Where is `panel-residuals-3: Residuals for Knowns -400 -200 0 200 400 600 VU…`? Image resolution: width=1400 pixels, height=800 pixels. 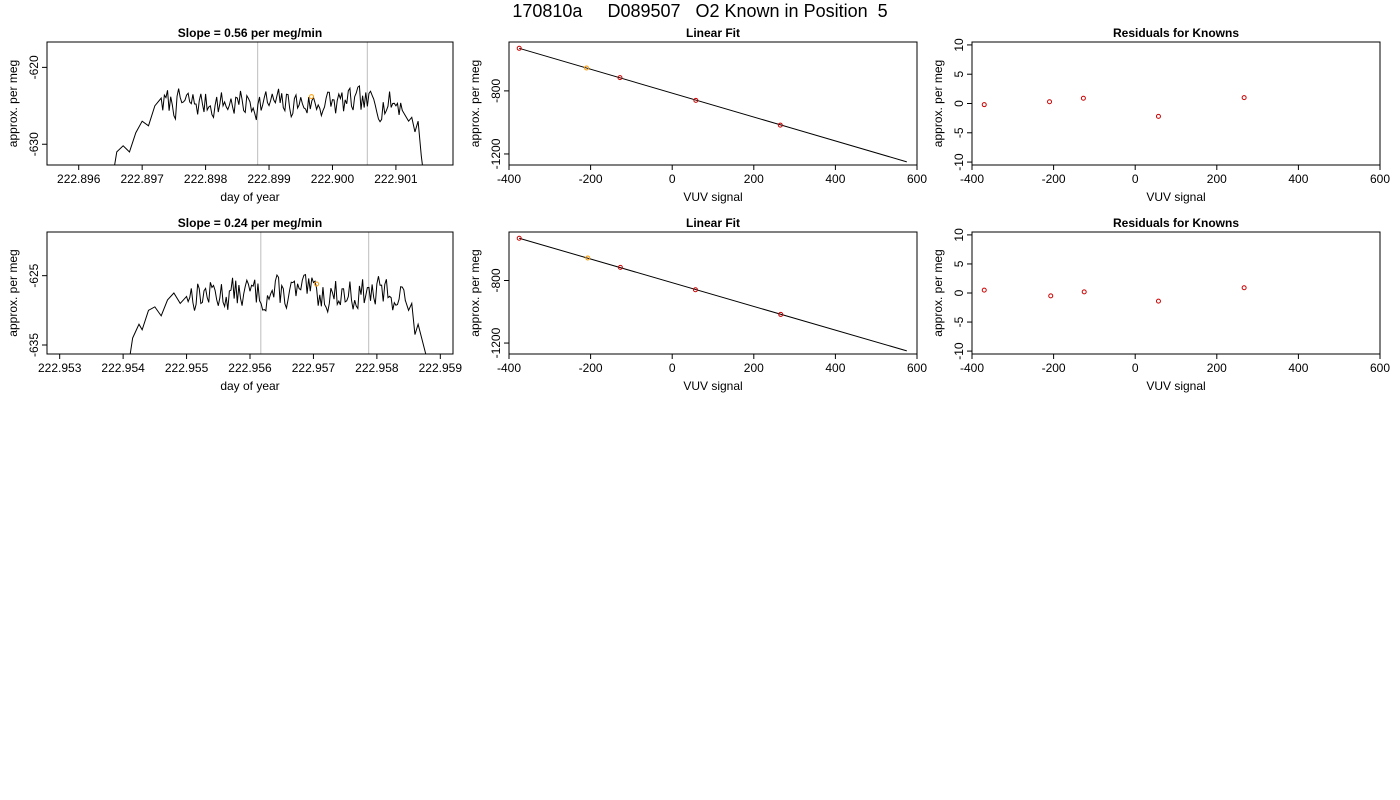 panel-residuals-3: Residuals for Knowns -400 -200 0 200 400 600 VU… is located at coordinates (1160, 115).